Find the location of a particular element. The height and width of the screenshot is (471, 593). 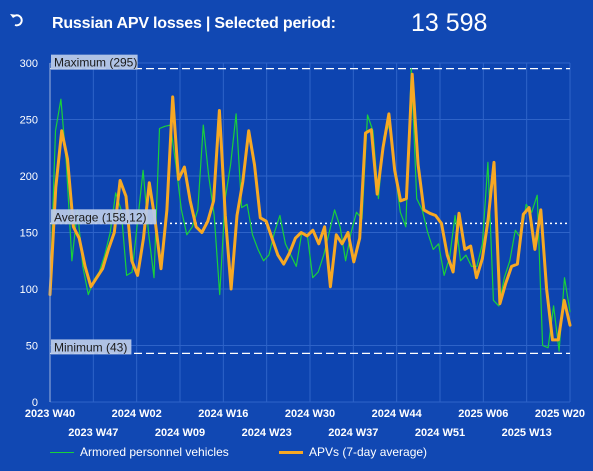

legend-item-average: APVs (7-day average) is located at coordinates (353, 452).